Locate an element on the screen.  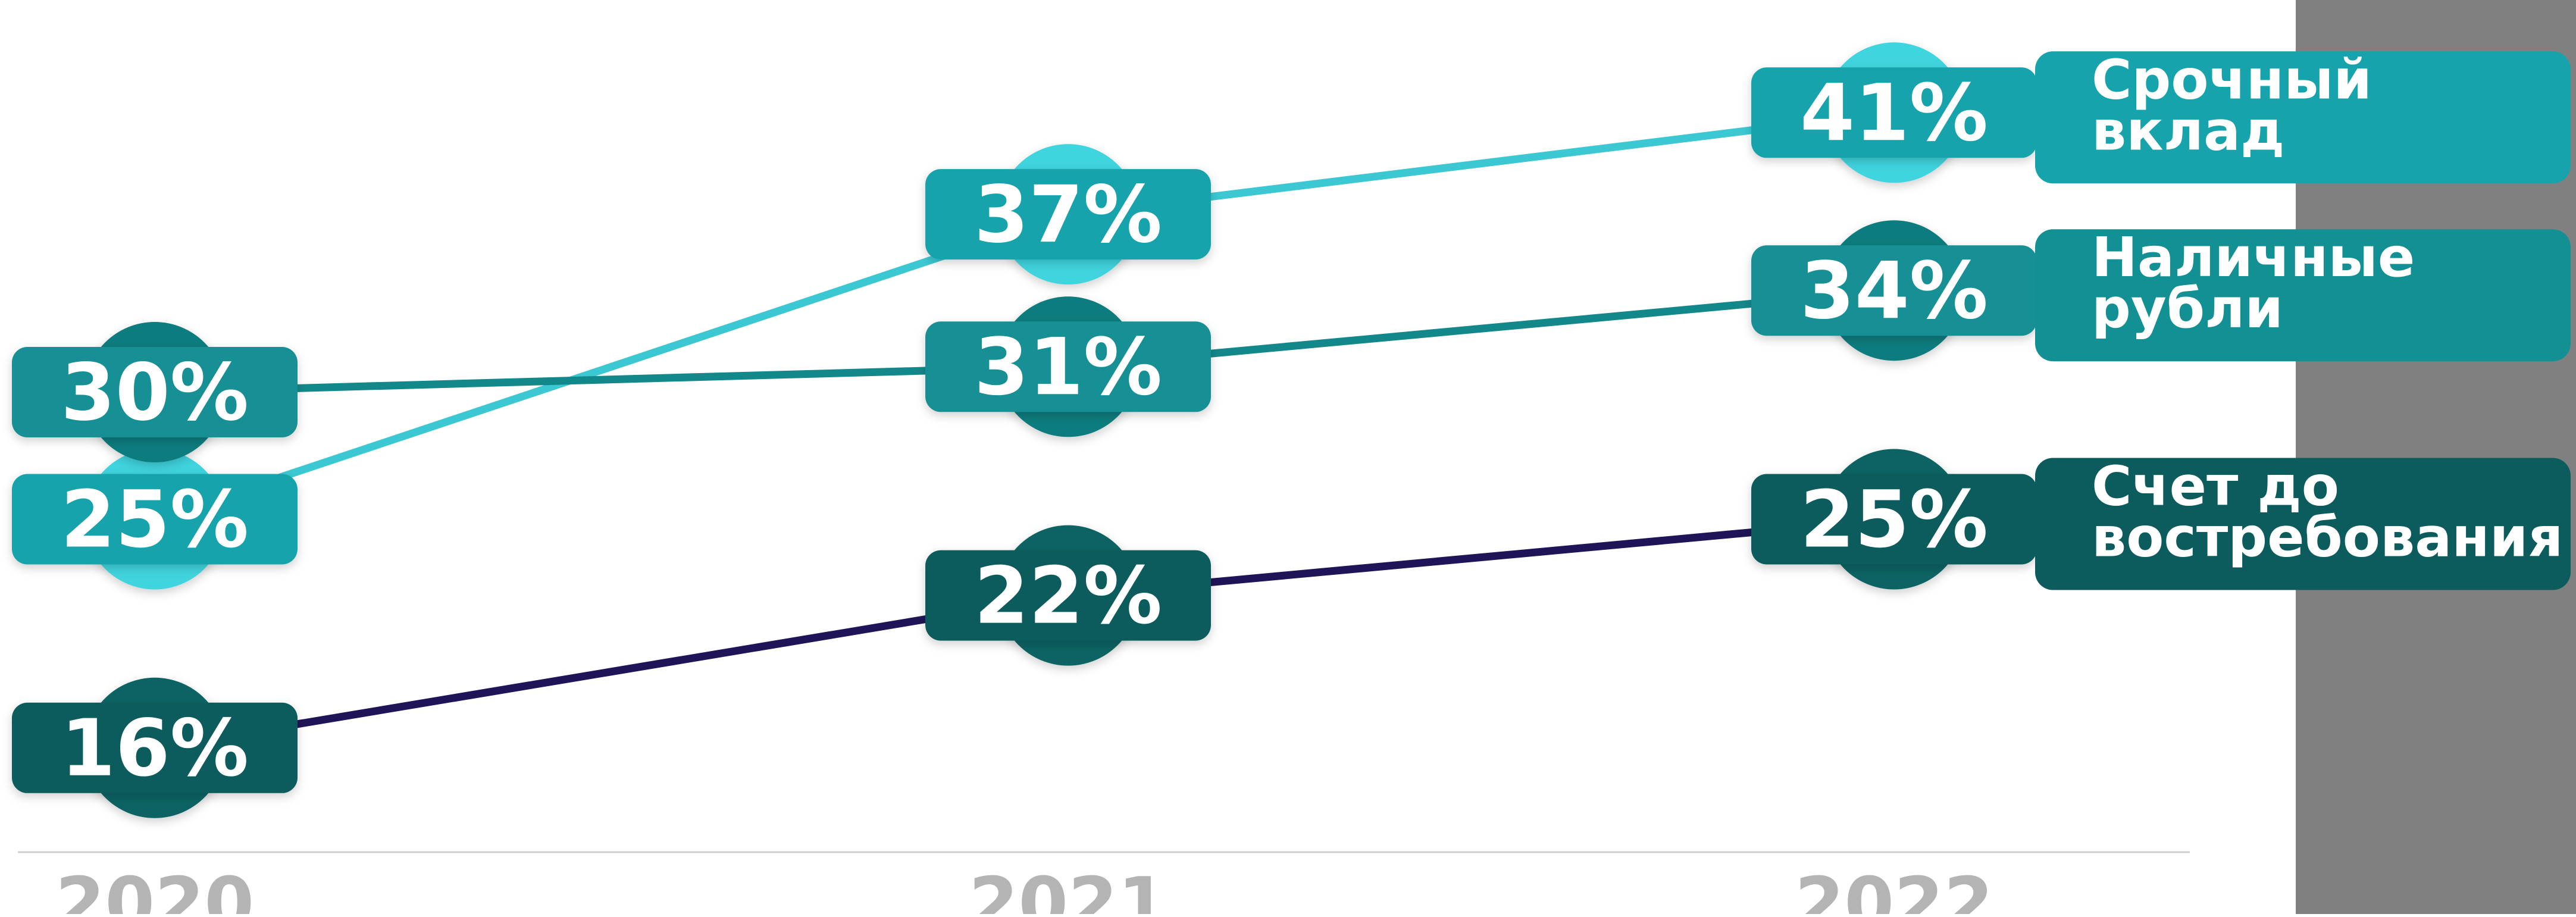
data-point: 16% is located at coordinates (155, 747).